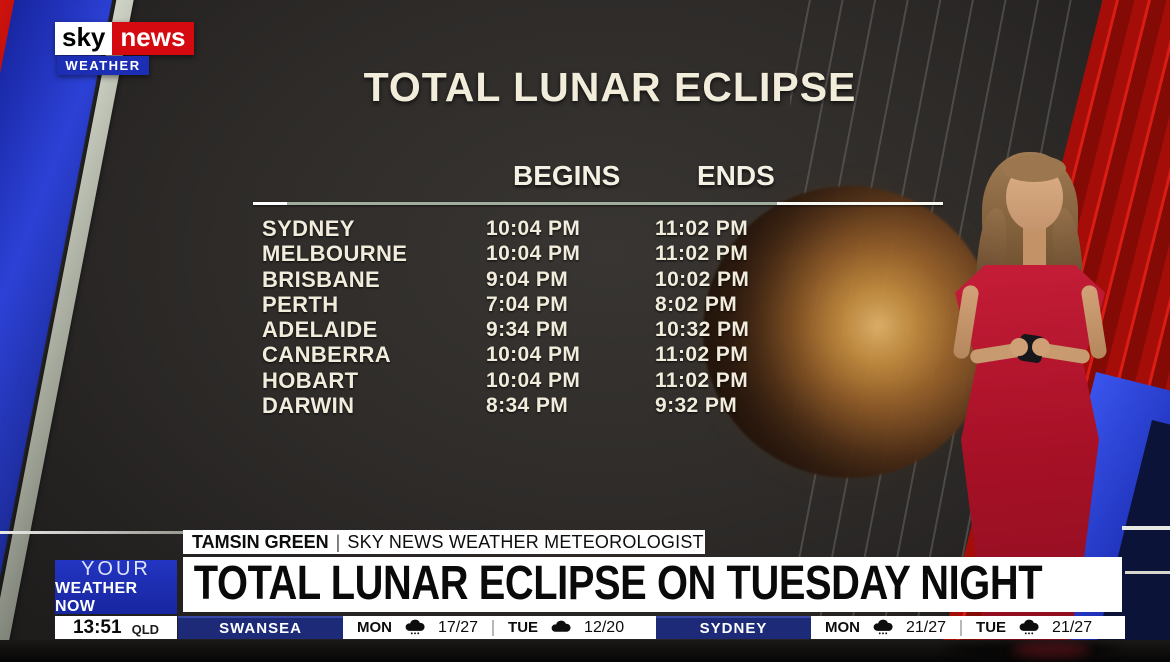 The width and height of the screenshot is (1170, 662). I want to click on presenter-red-reflection, so click(1051, 649).